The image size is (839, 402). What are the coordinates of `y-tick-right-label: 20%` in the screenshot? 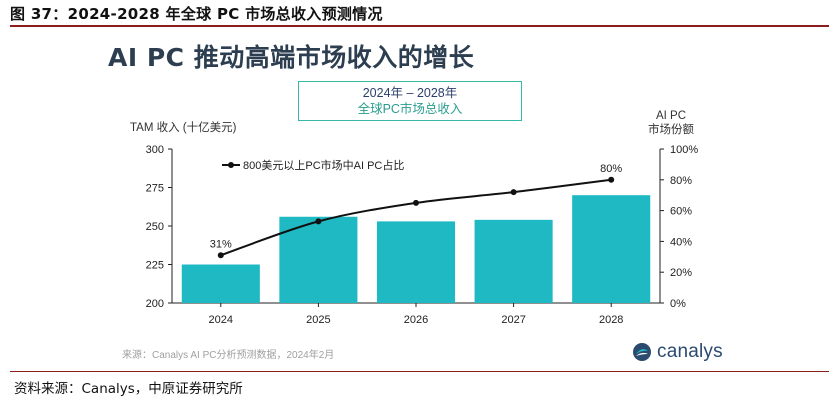 It's located at (681, 273).